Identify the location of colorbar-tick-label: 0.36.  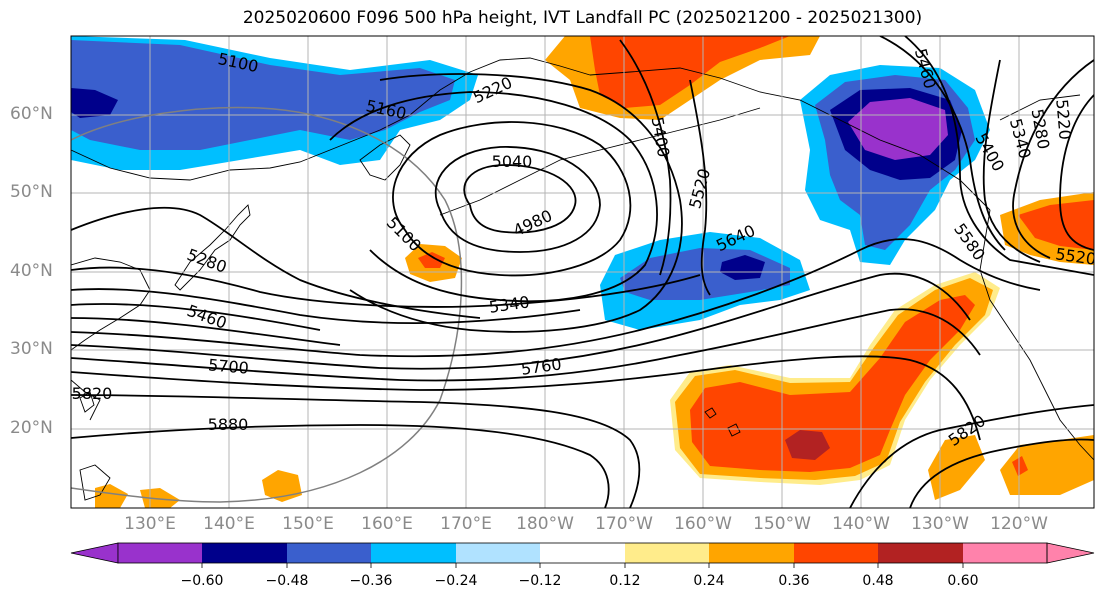
(794, 581).